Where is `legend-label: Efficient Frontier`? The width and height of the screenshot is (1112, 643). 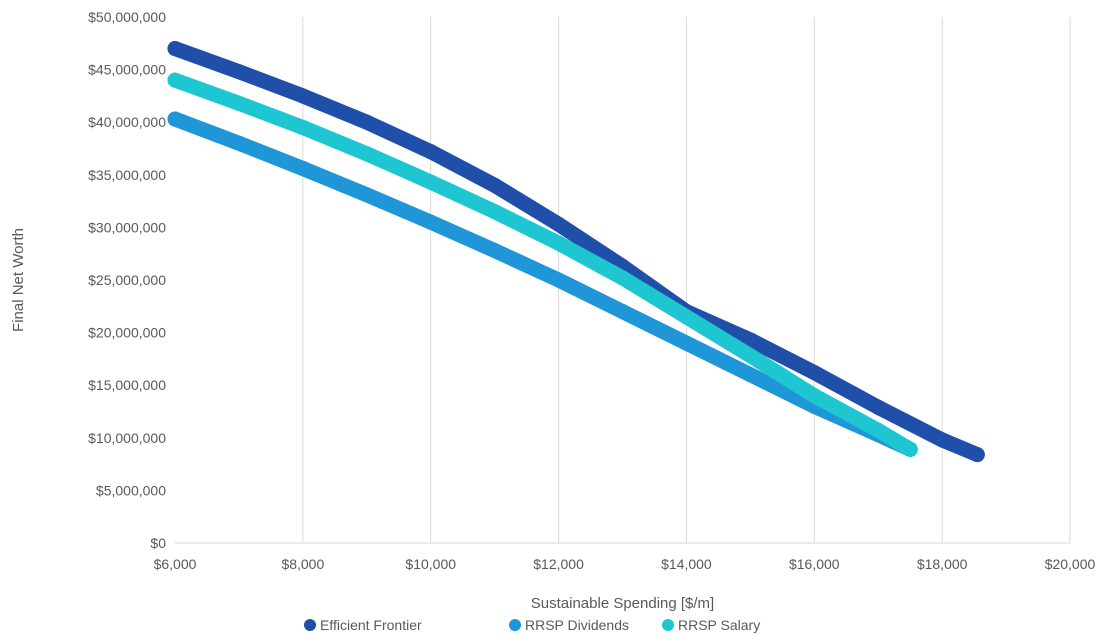 legend-label: Efficient Frontier is located at coordinates (371, 625).